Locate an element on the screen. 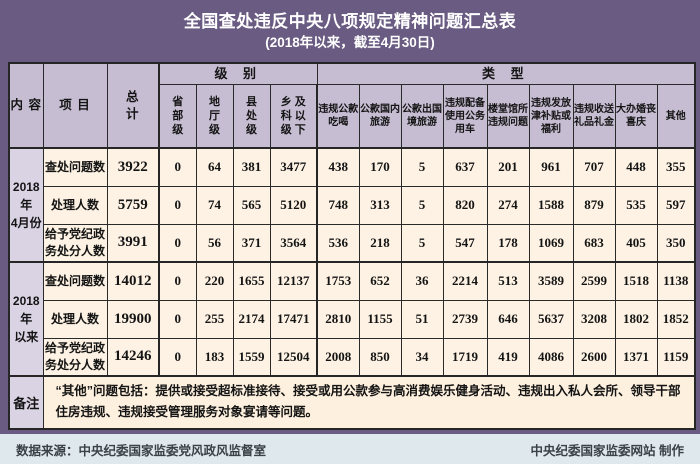 The image size is (700, 464). data-cell: 2174 is located at coordinates (251, 319).